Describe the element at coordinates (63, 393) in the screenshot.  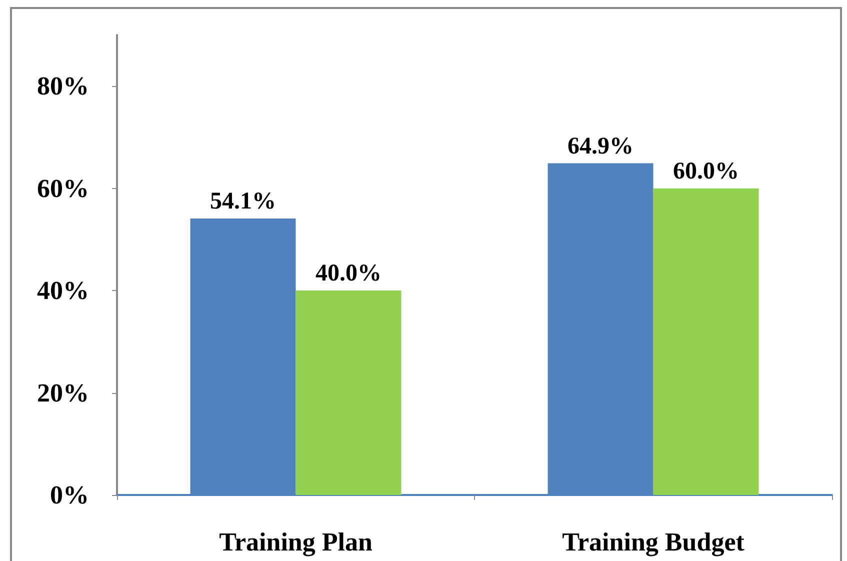
I see `y-tick-label: 20%` at that location.